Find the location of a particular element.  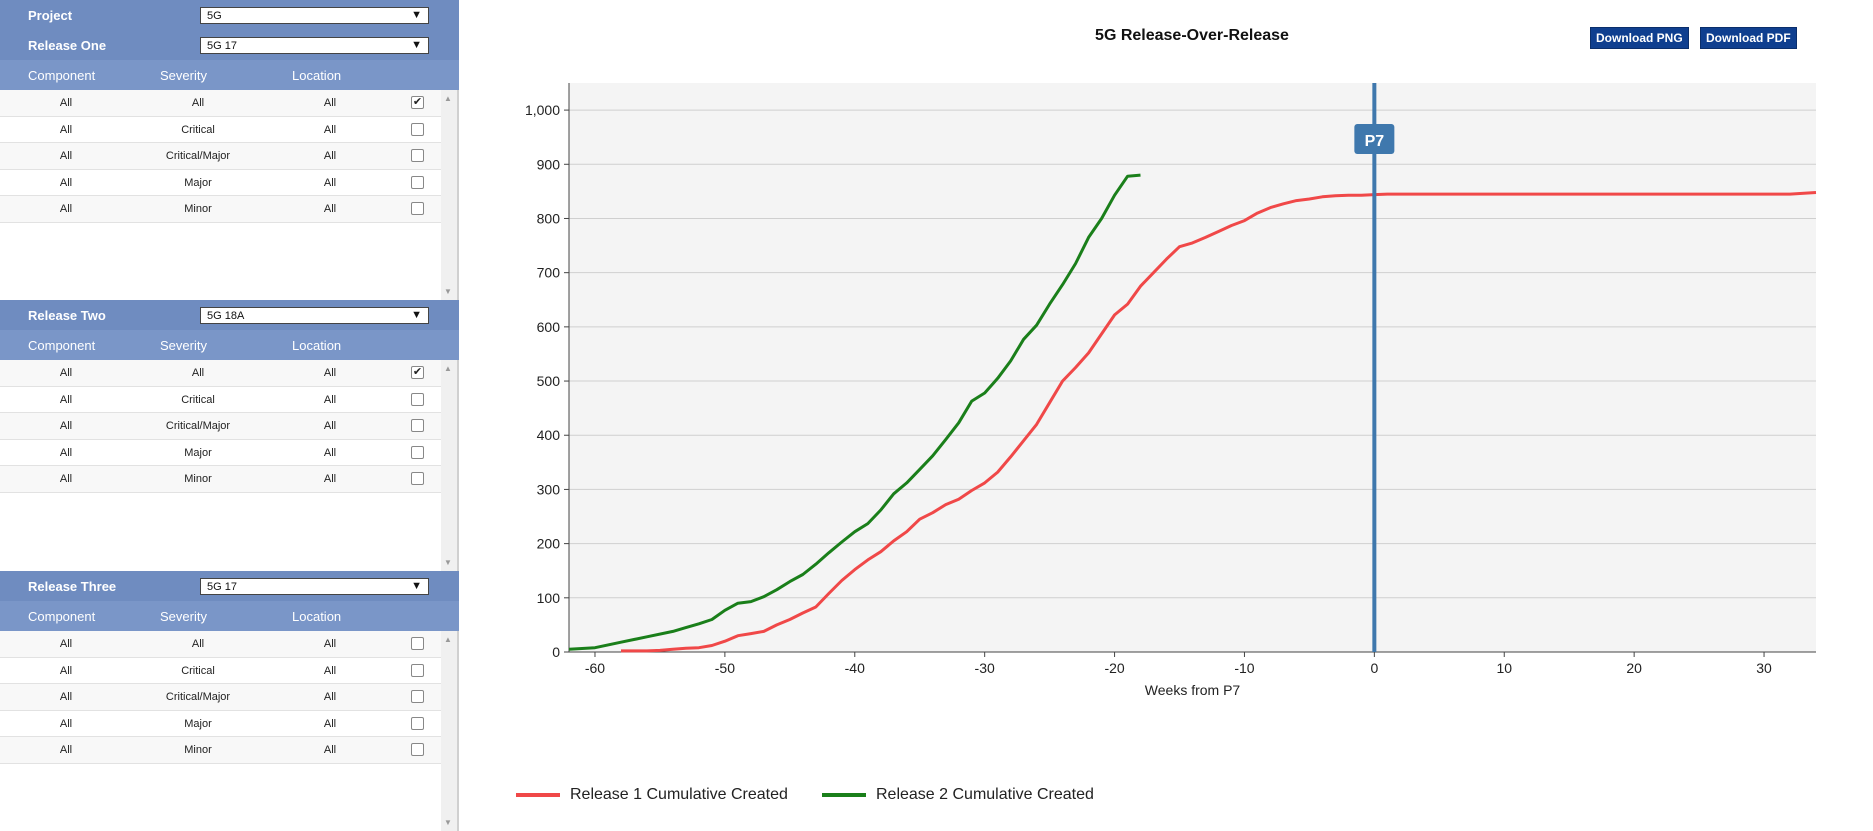

chevron-down-icon: ▼ is located at coordinates (416, 586).